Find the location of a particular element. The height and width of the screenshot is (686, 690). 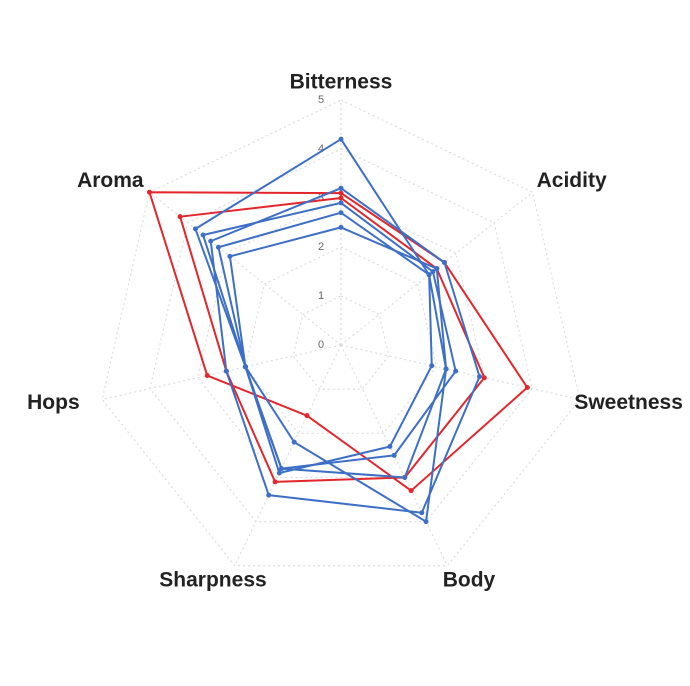

grid-ring is located at coordinates (341, 340).